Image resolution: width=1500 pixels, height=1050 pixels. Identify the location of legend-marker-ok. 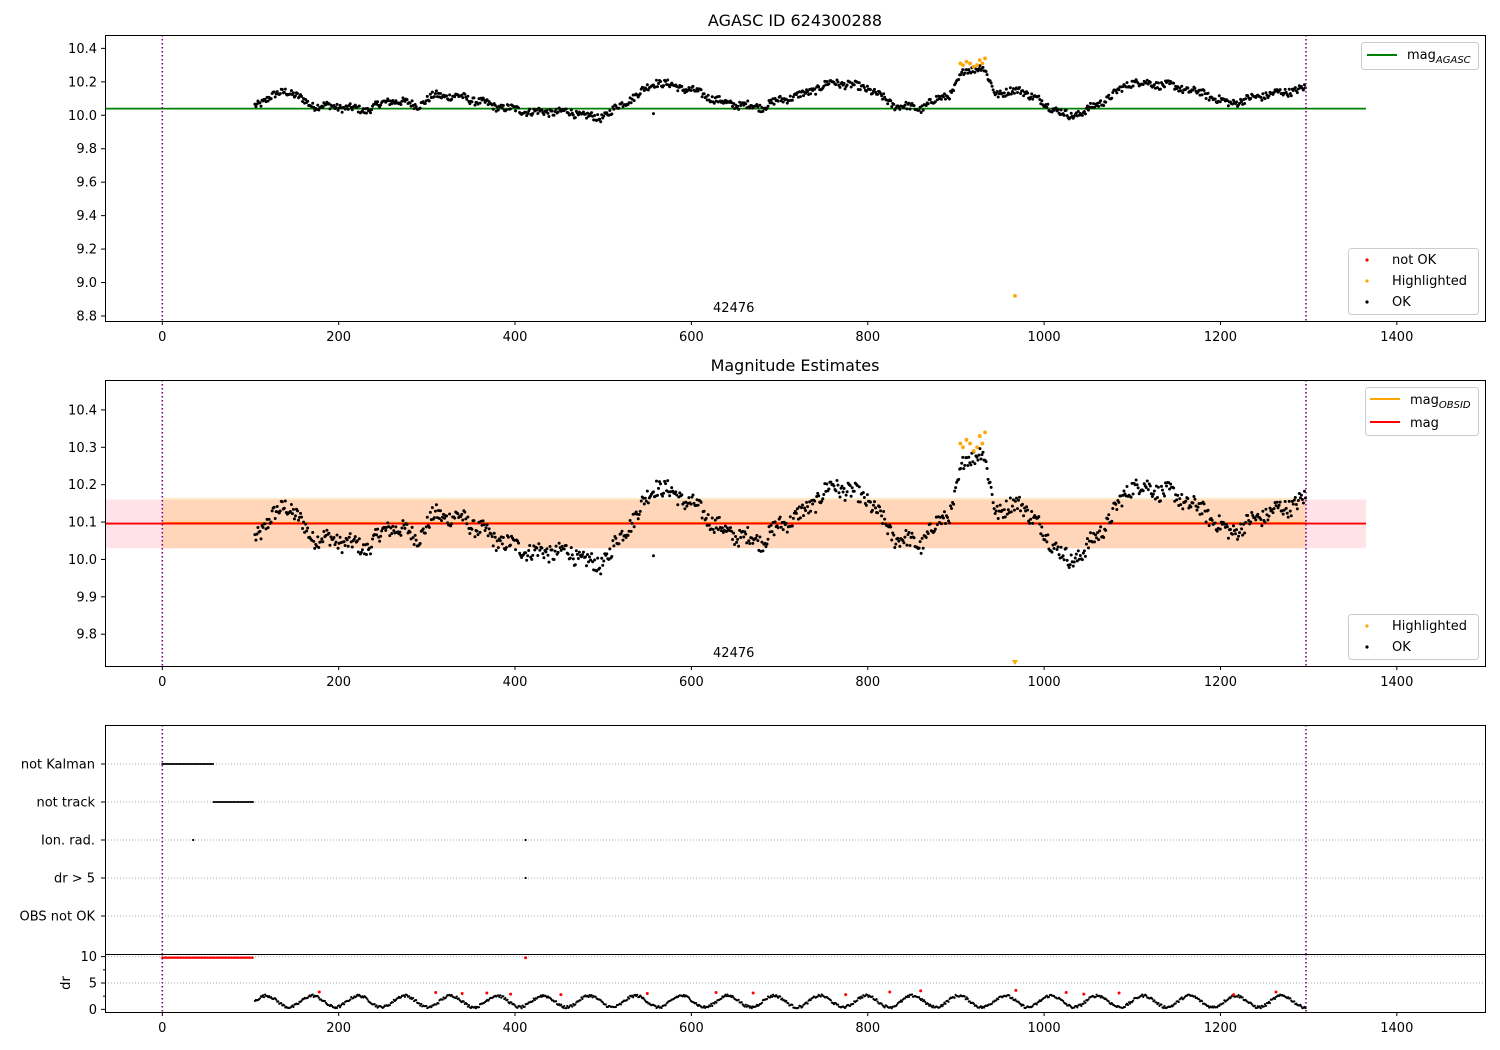
(1367, 647).